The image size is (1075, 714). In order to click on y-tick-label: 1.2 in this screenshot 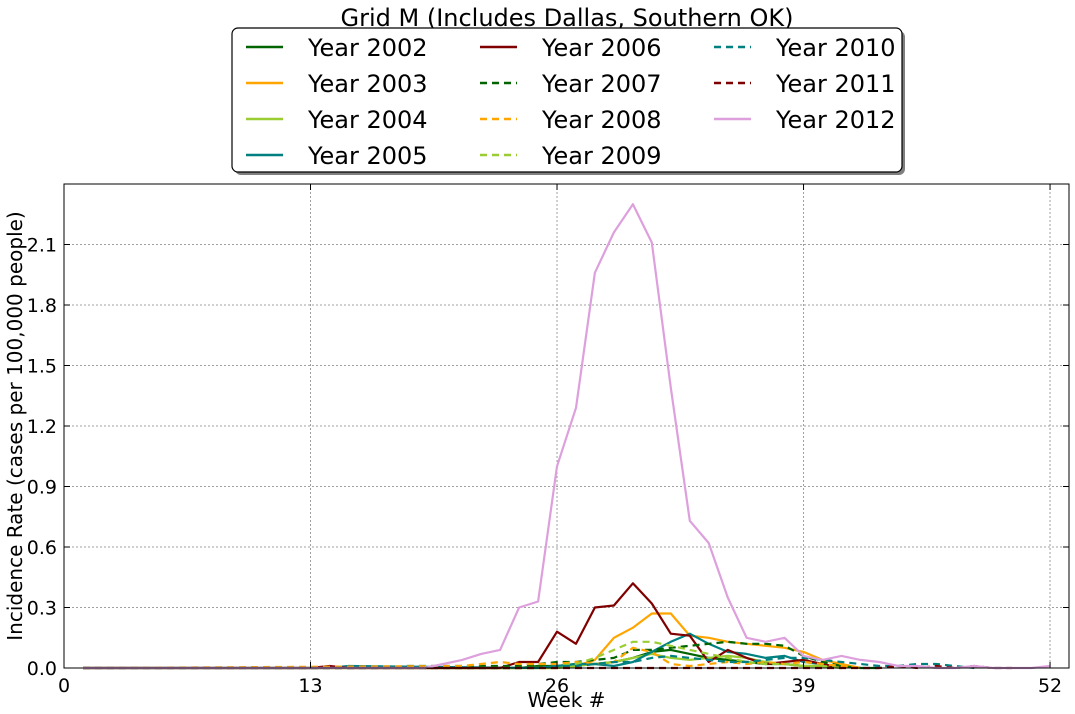, I will do `click(42, 427)`.